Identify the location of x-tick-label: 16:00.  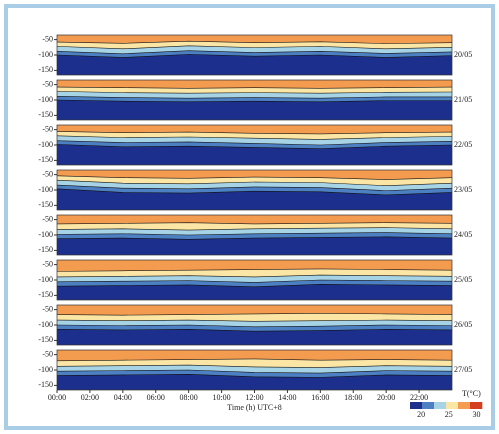
(320, 397).